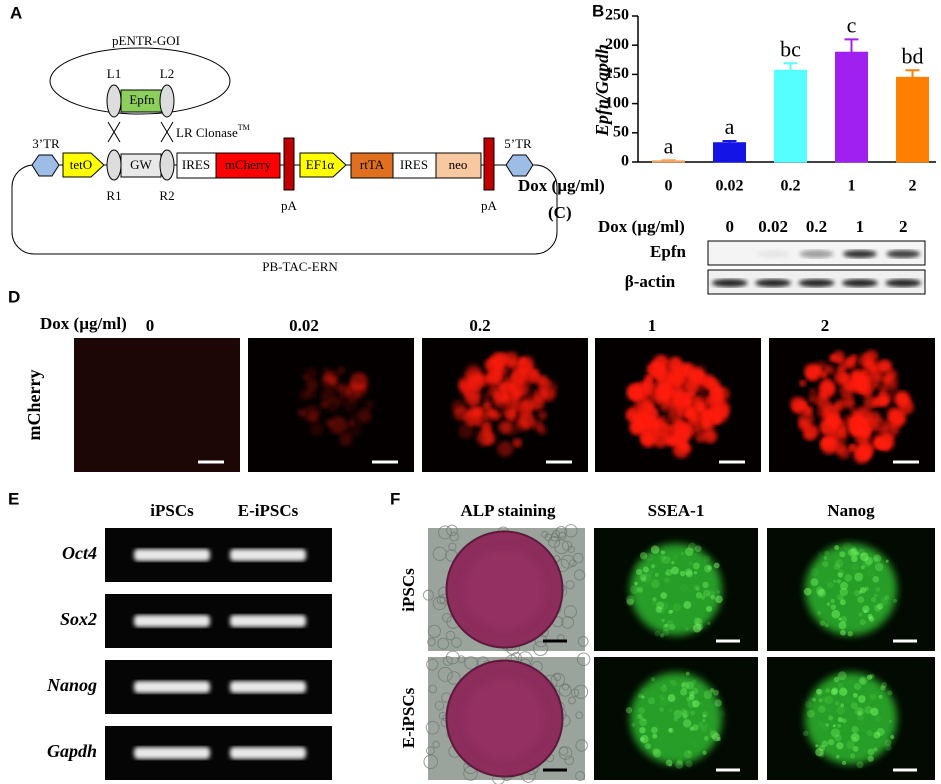  Describe the element at coordinates (71, 685) in the screenshot. I see `gene-label: Nanog` at that location.